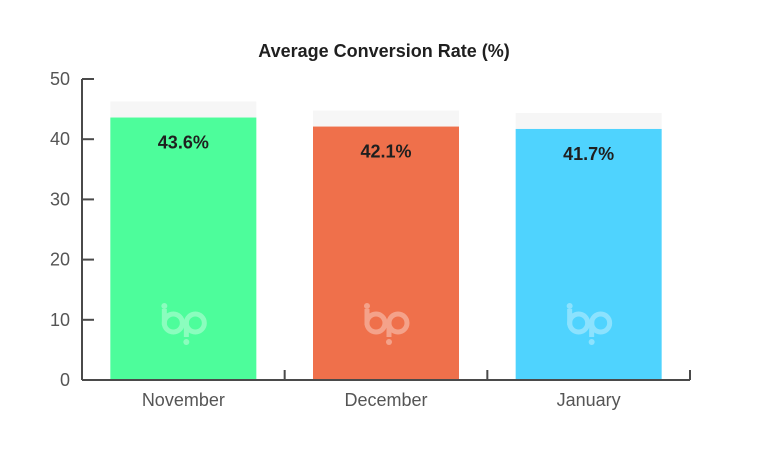 The height and width of the screenshot is (461, 768). What do you see at coordinates (589, 400) in the screenshot?
I see `category-label: January` at bounding box center [589, 400].